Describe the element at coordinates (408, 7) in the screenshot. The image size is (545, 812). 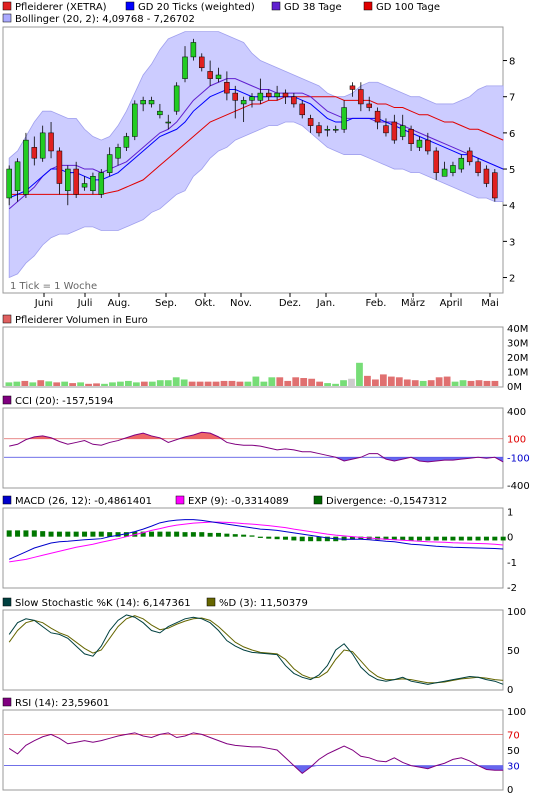
I see `legend-label-gd100: GD 100 Tage` at that location.